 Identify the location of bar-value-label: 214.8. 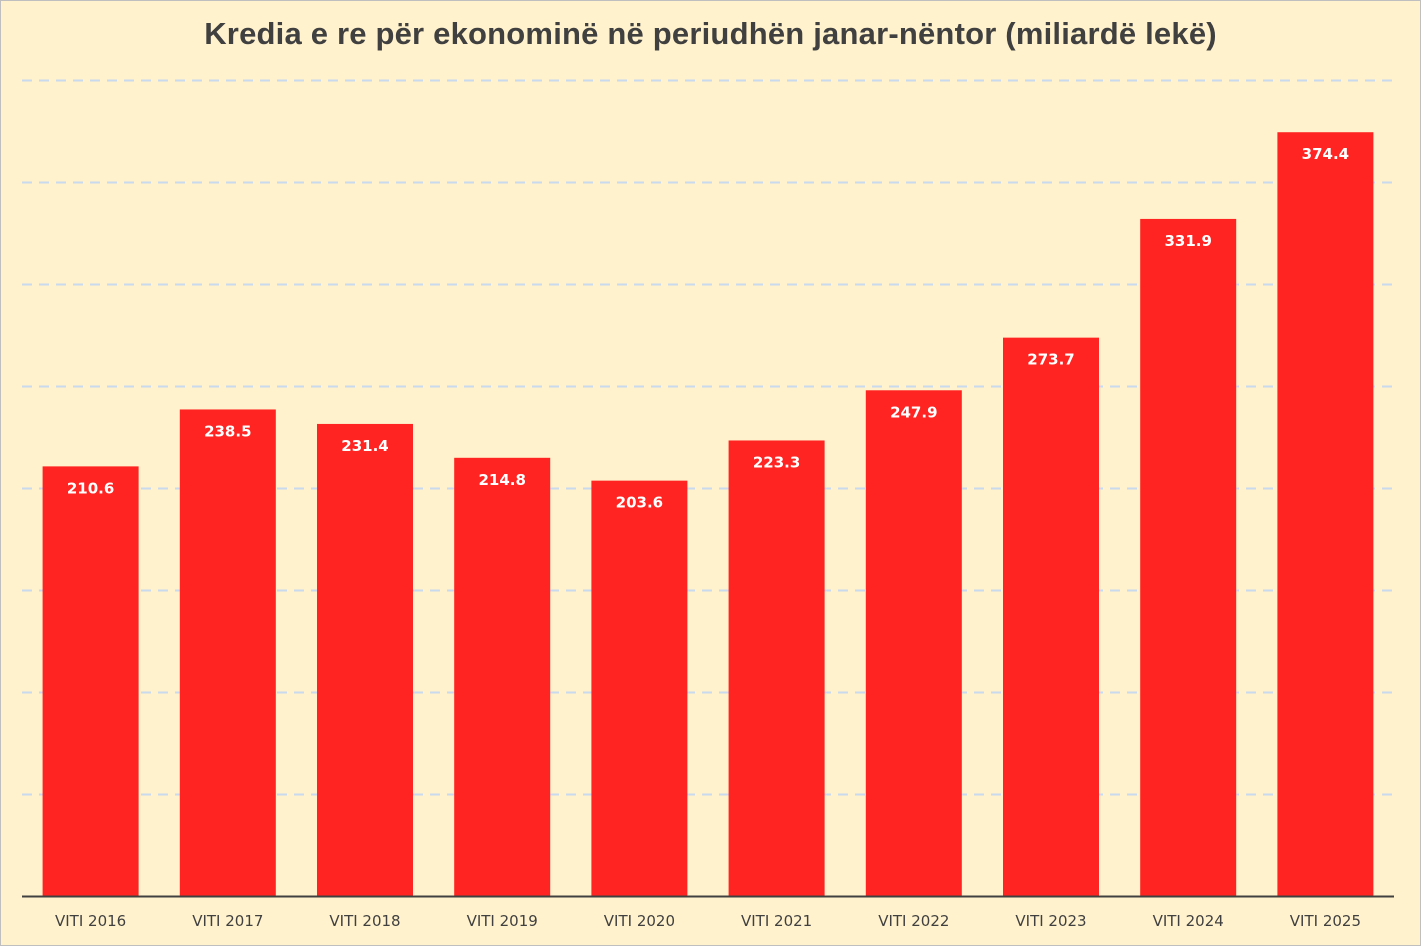
(501, 480).